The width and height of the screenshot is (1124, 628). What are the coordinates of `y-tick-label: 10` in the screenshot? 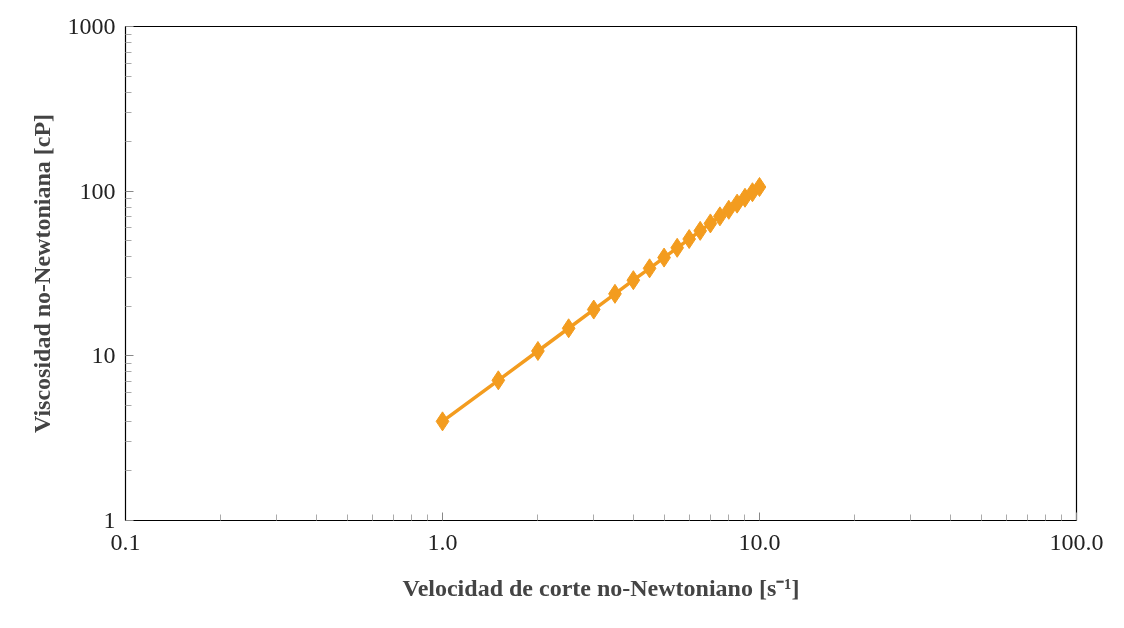 It's located at (103, 355).